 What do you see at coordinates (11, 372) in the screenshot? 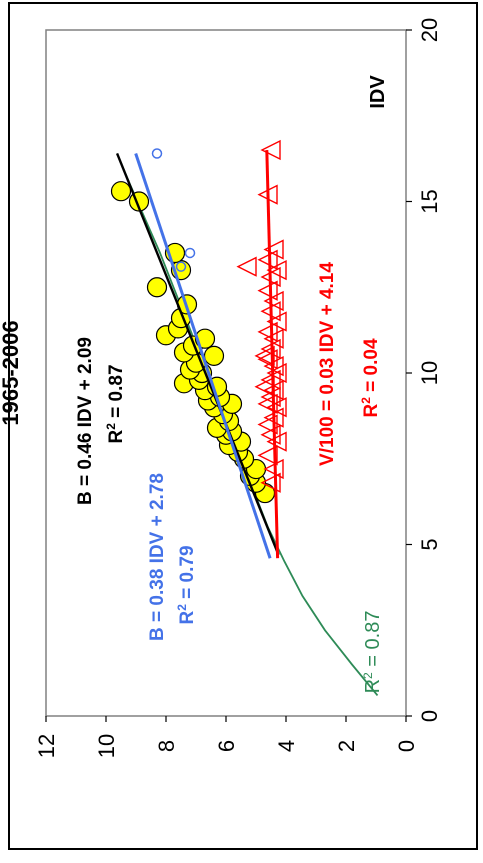
I see `chart-title: 1965-2006` at bounding box center [11, 372].